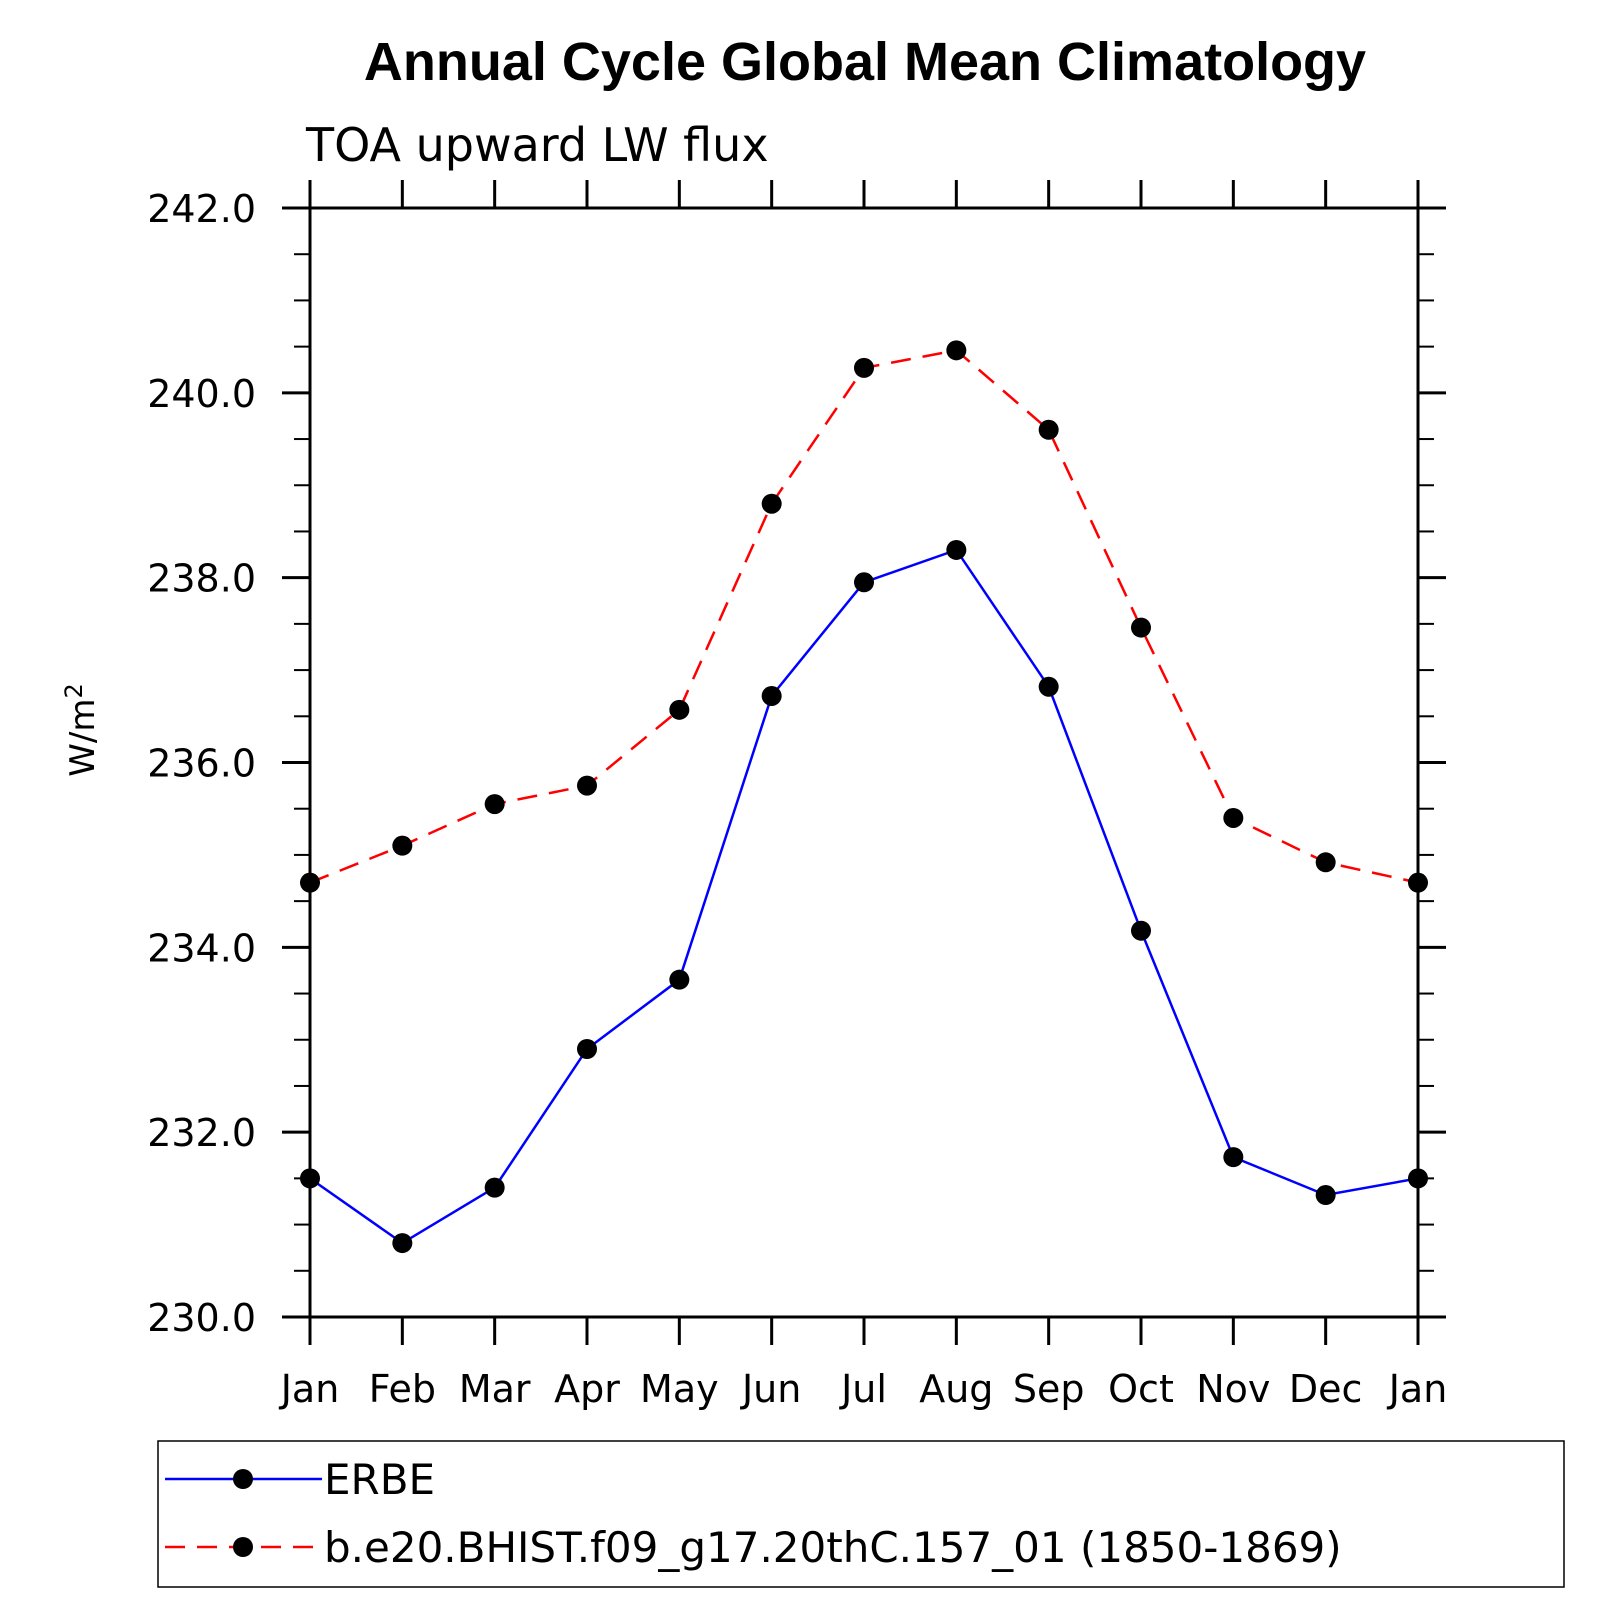 This screenshot has height=1613, width=1613. Describe the element at coordinates (402, 1389) in the screenshot. I see `x-tick-label: Feb` at that location.